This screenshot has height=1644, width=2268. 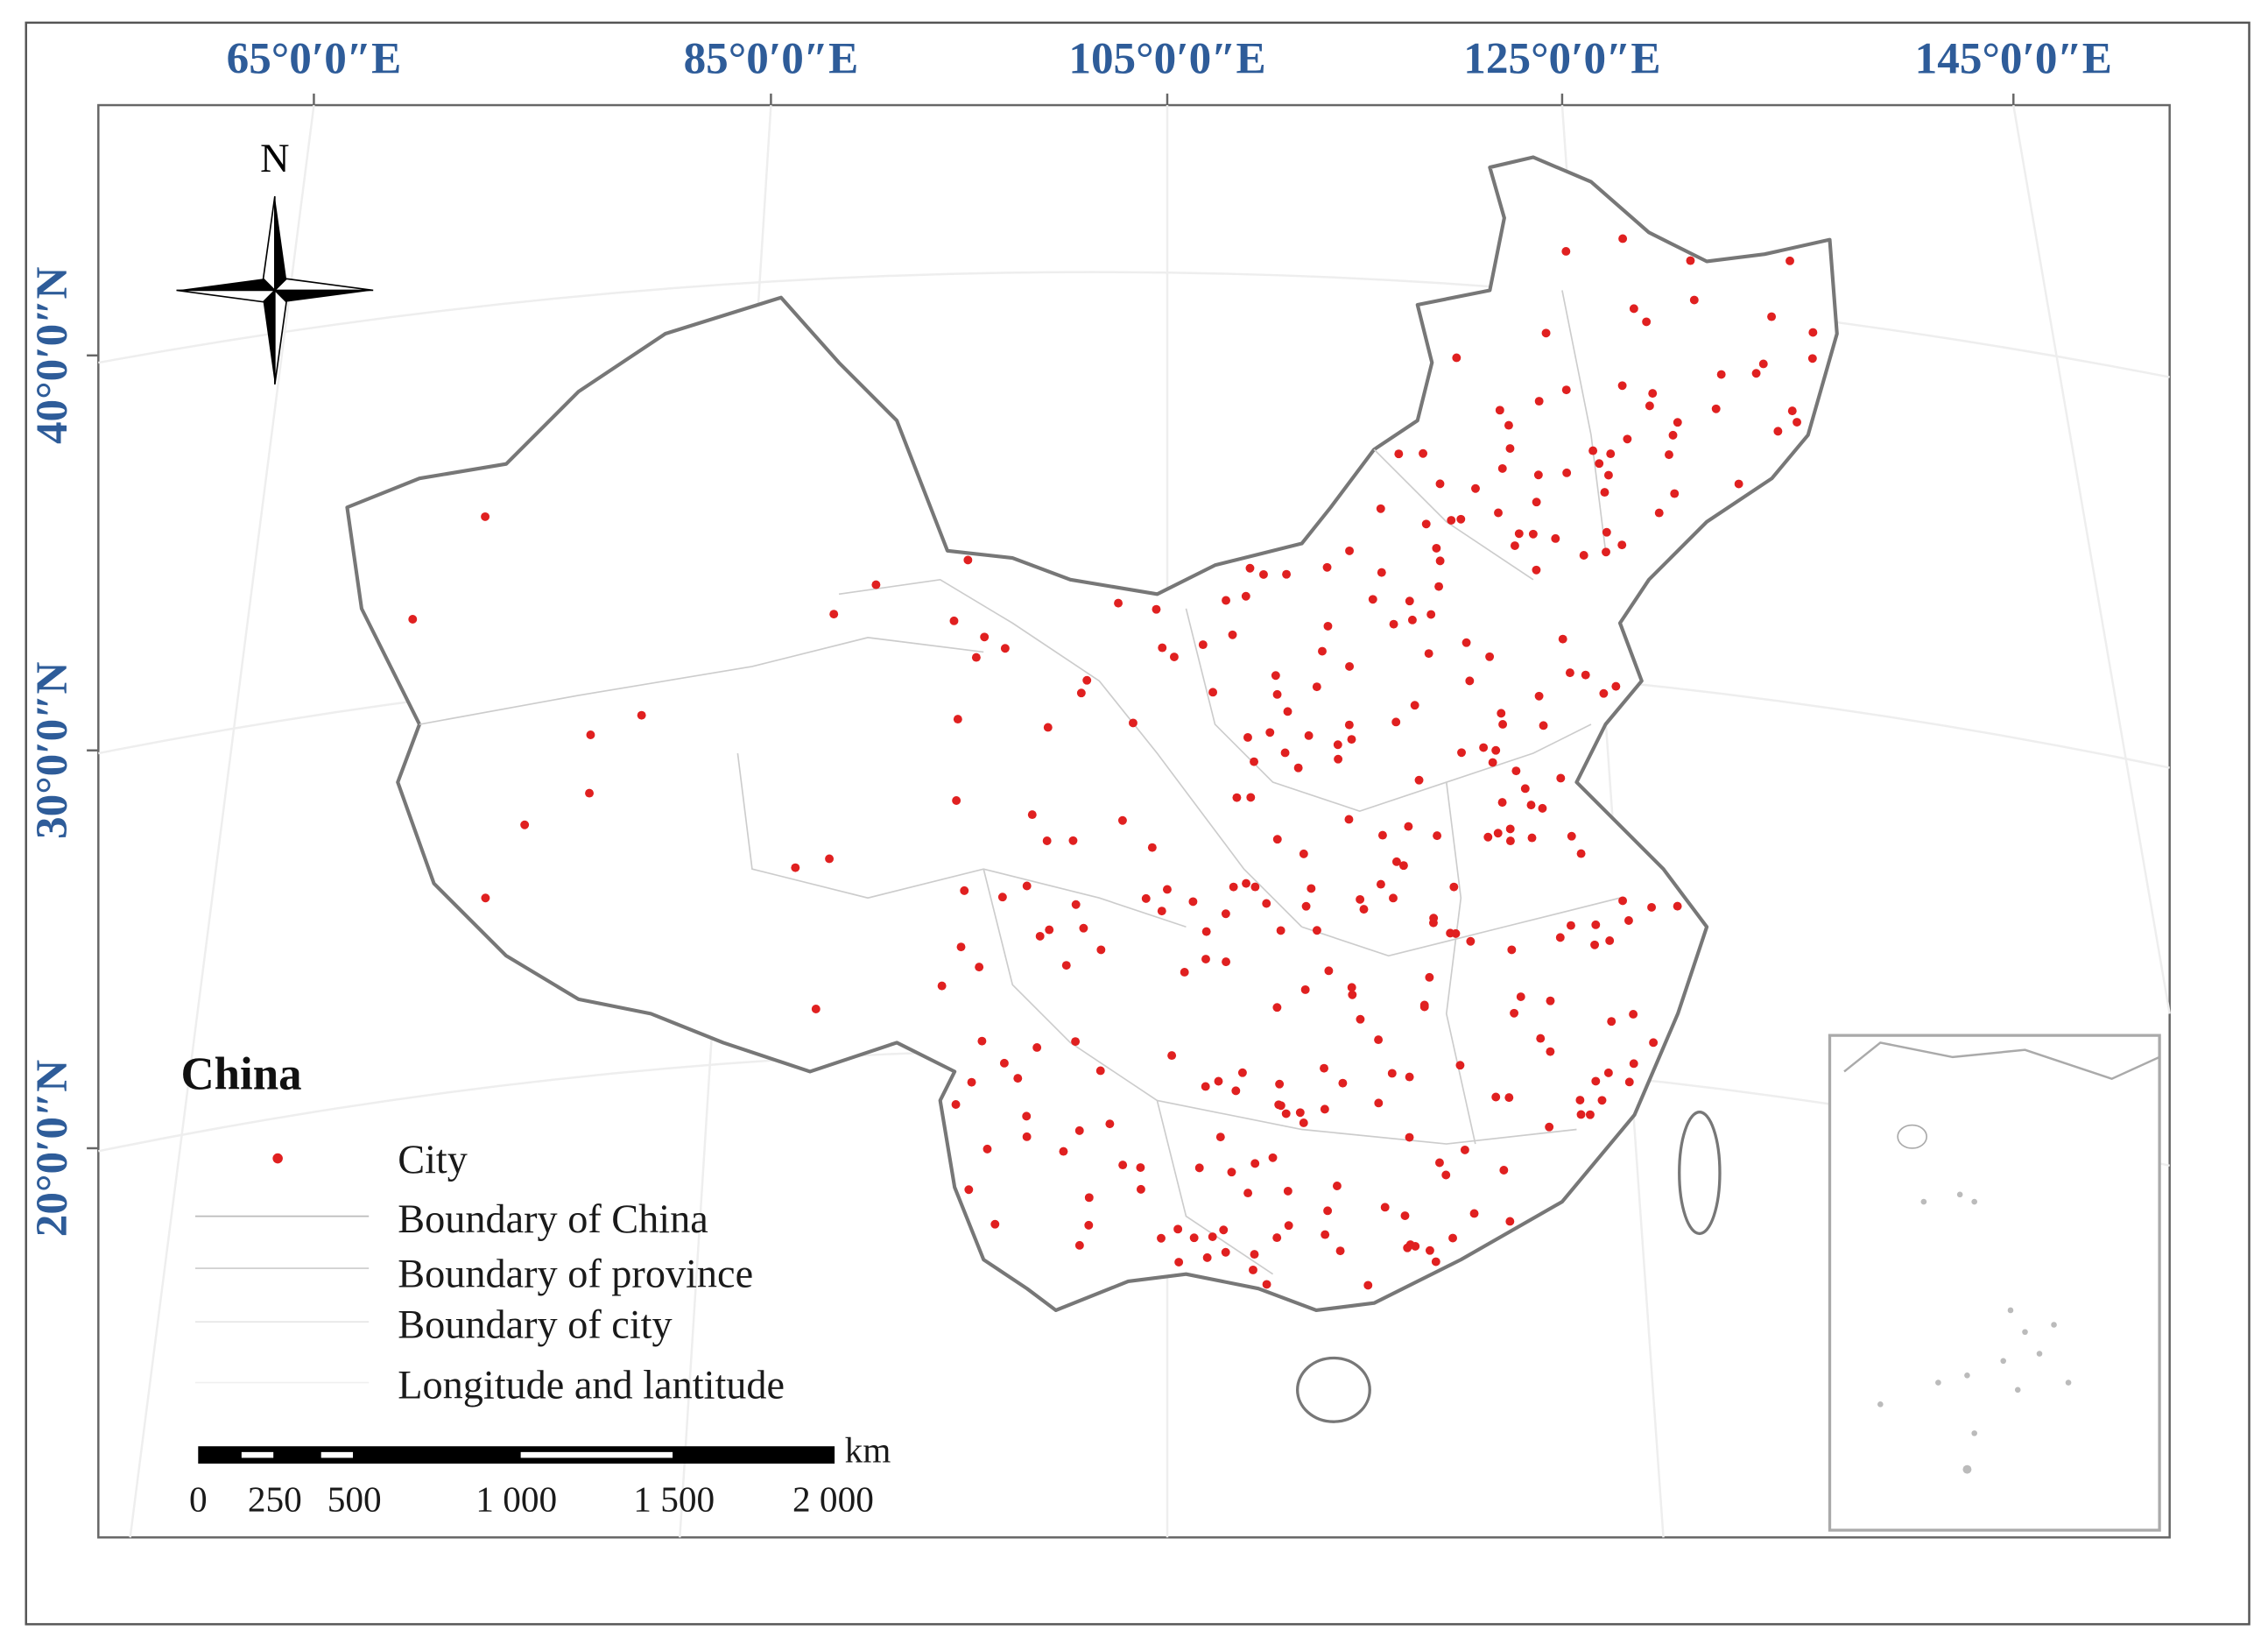 What do you see at coordinates (868, 1450) in the screenshot?
I see `scale-unit: km` at bounding box center [868, 1450].